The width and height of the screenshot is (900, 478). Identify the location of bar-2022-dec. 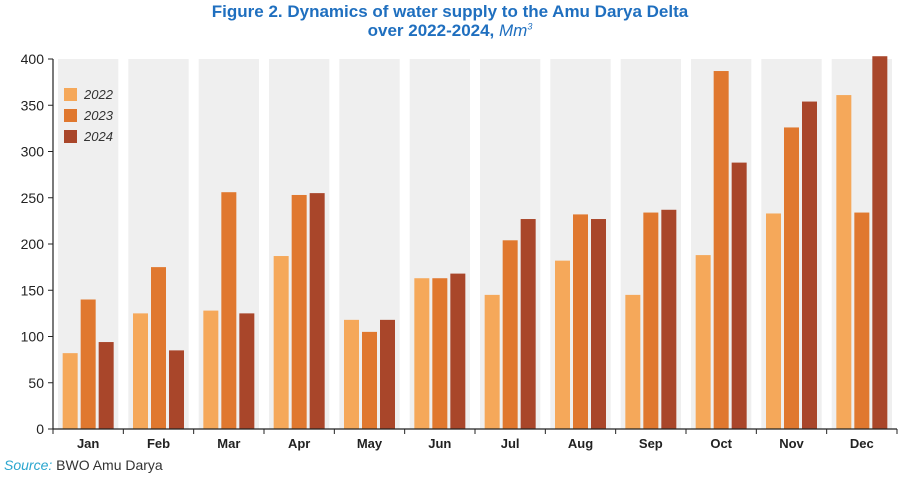
(844, 262).